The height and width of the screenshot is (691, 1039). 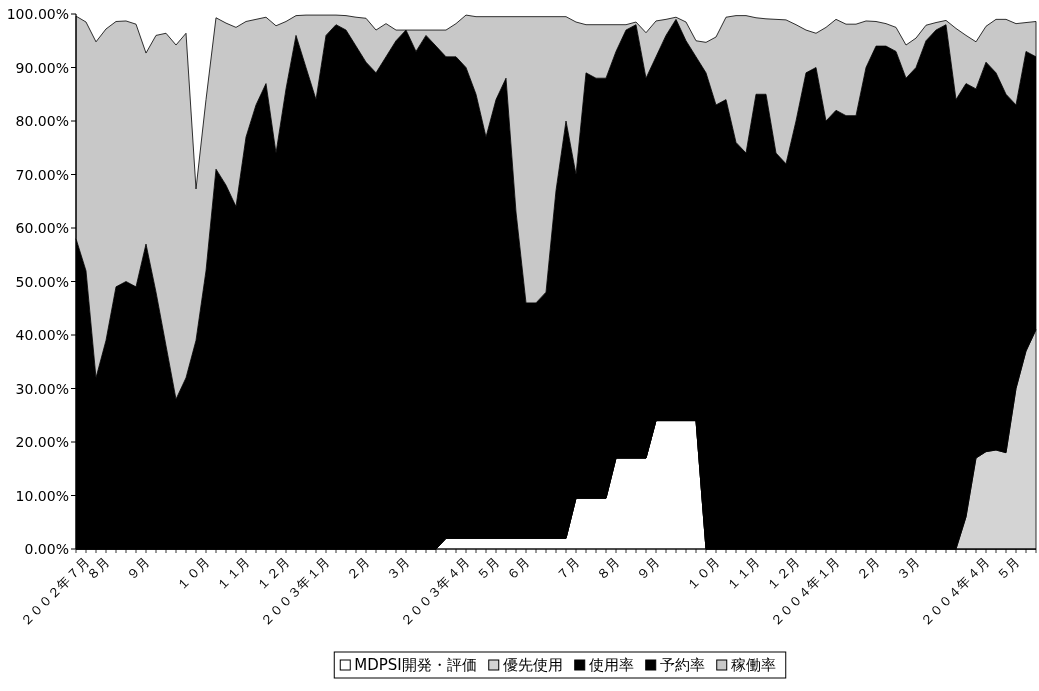 What do you see at coordinates (682, 665) in the screenshot?
I see `legend-label: 予約率` at bounding box center [682, 665].